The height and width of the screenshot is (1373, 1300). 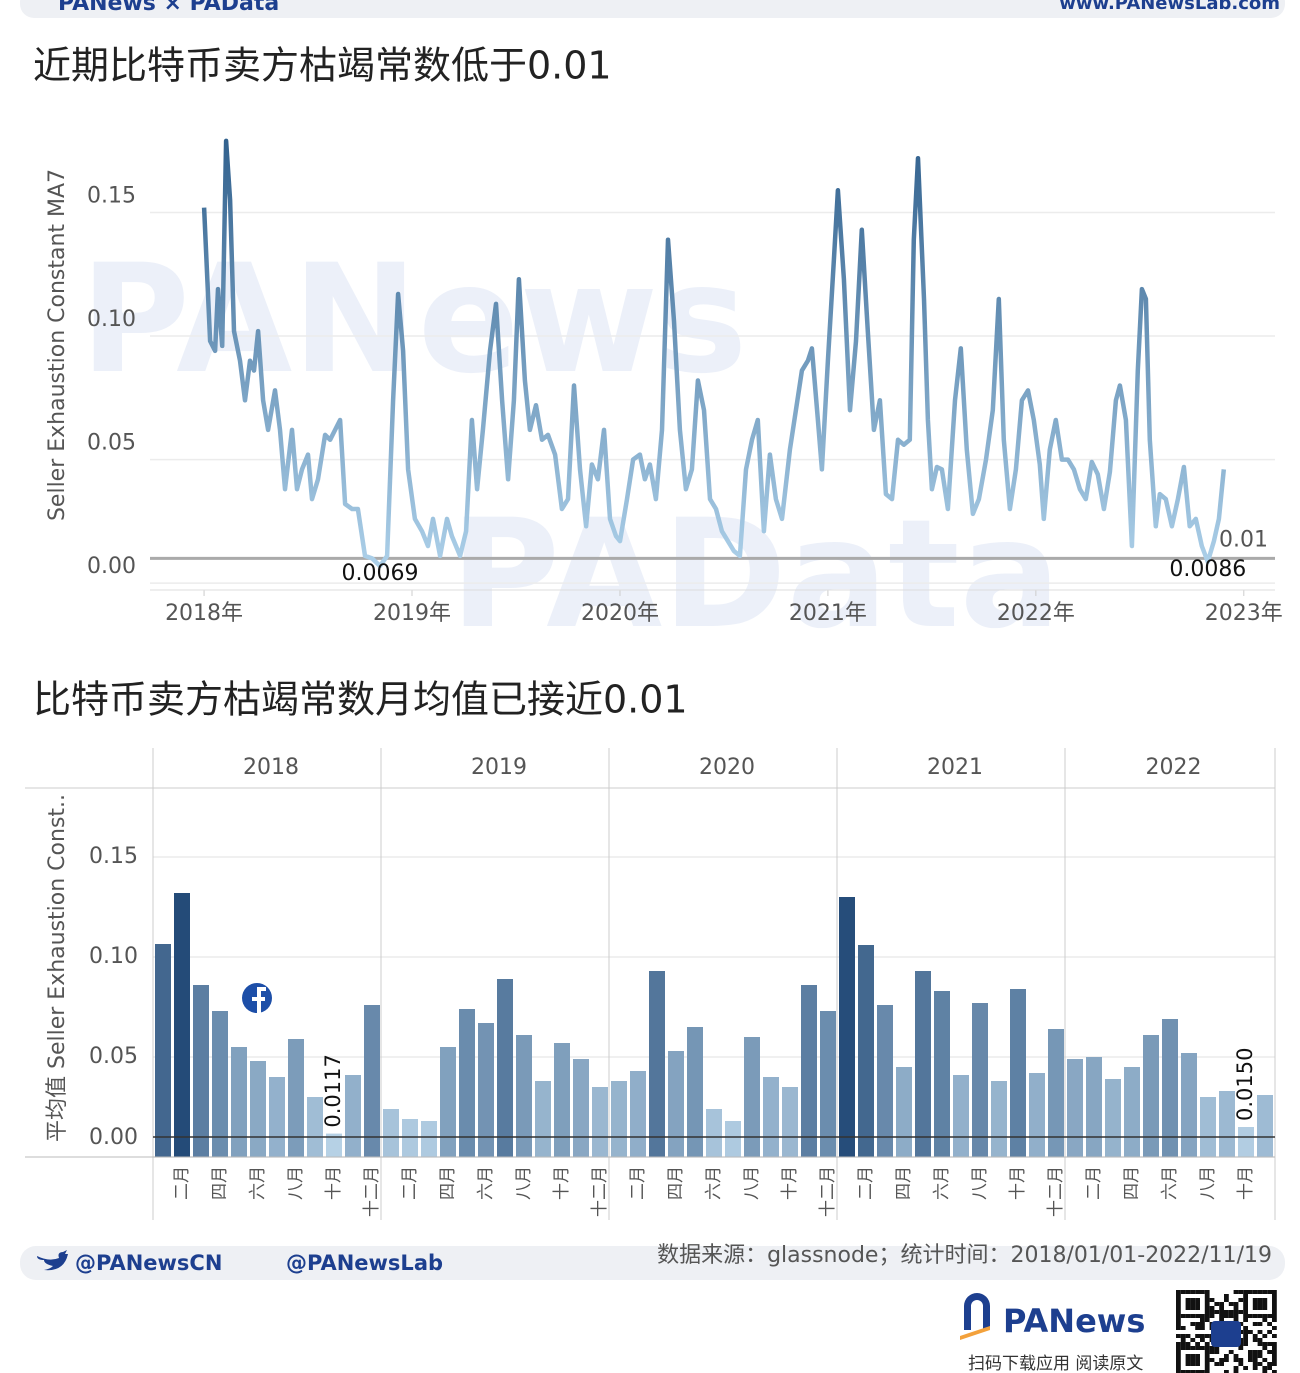 What do you see at coordinates (1036, 613) in the screenshot?
I see `x-tick-label: 2022年` at bounding box center [1036, 613].